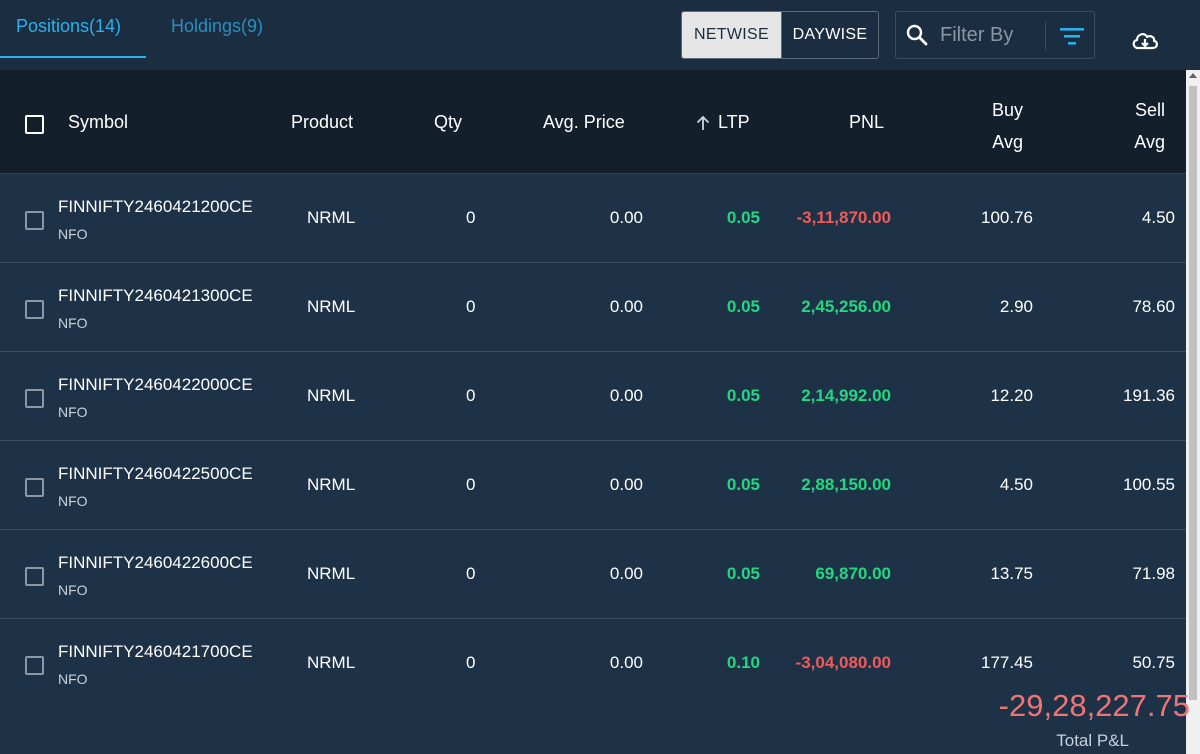 This screenshot has height=754, width=1200. Describe the element at coordinates (155, 384) in the screenshot. I see `row-symbol: FINNIFTY2460422000CE` at that location.